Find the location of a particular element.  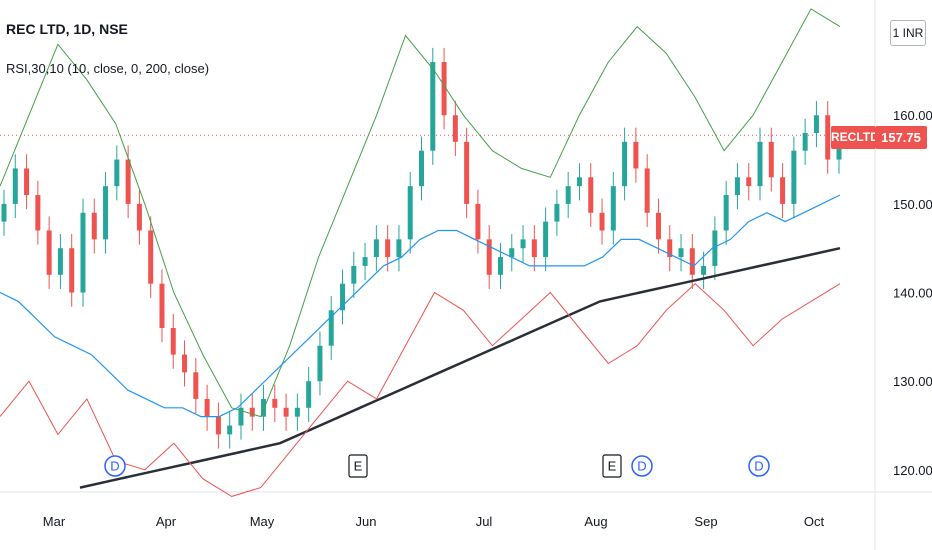

earnings-marker-label: E is located at coordinates (358, 466).